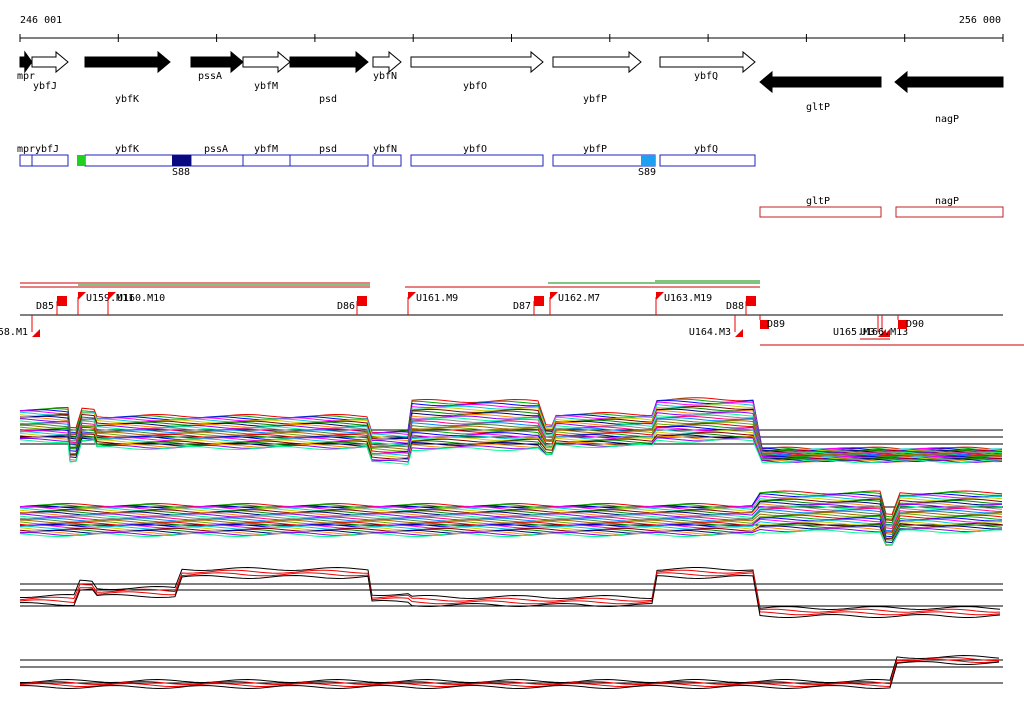  I want to click on ruler-end: 256 000, so click(980, 20).